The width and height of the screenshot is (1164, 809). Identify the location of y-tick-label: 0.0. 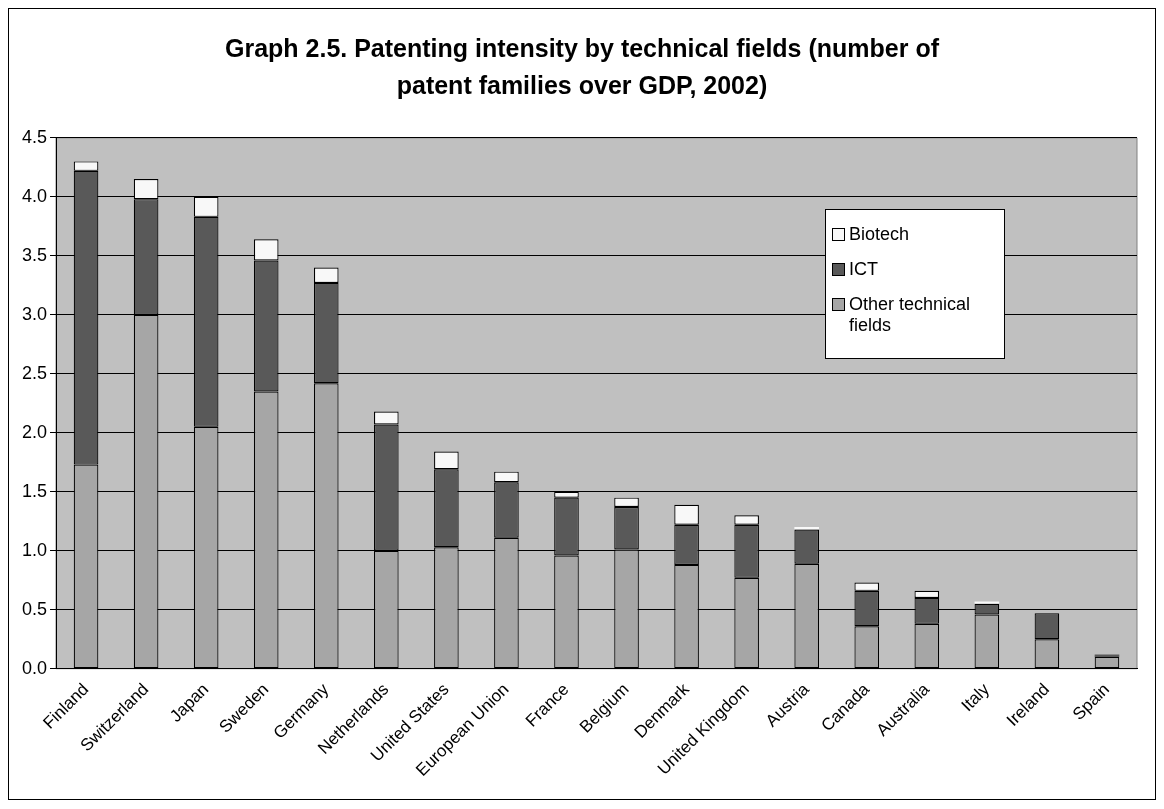
(34, 667).